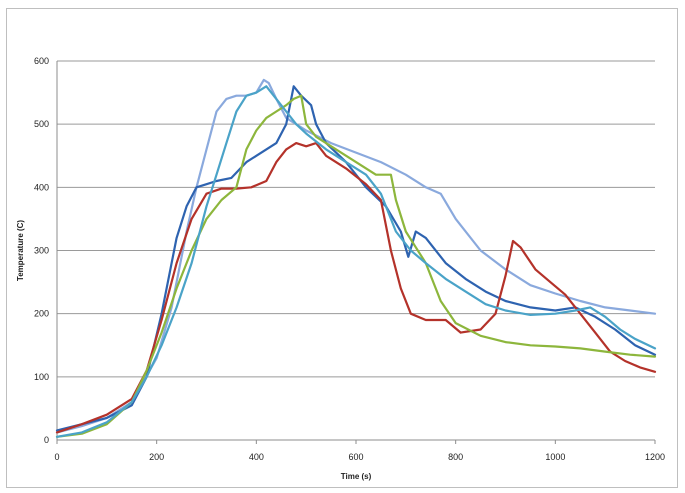  Describe the element at coordinates (41, 251) in the screenshot. I see `y-tick-label: 300` at that location.